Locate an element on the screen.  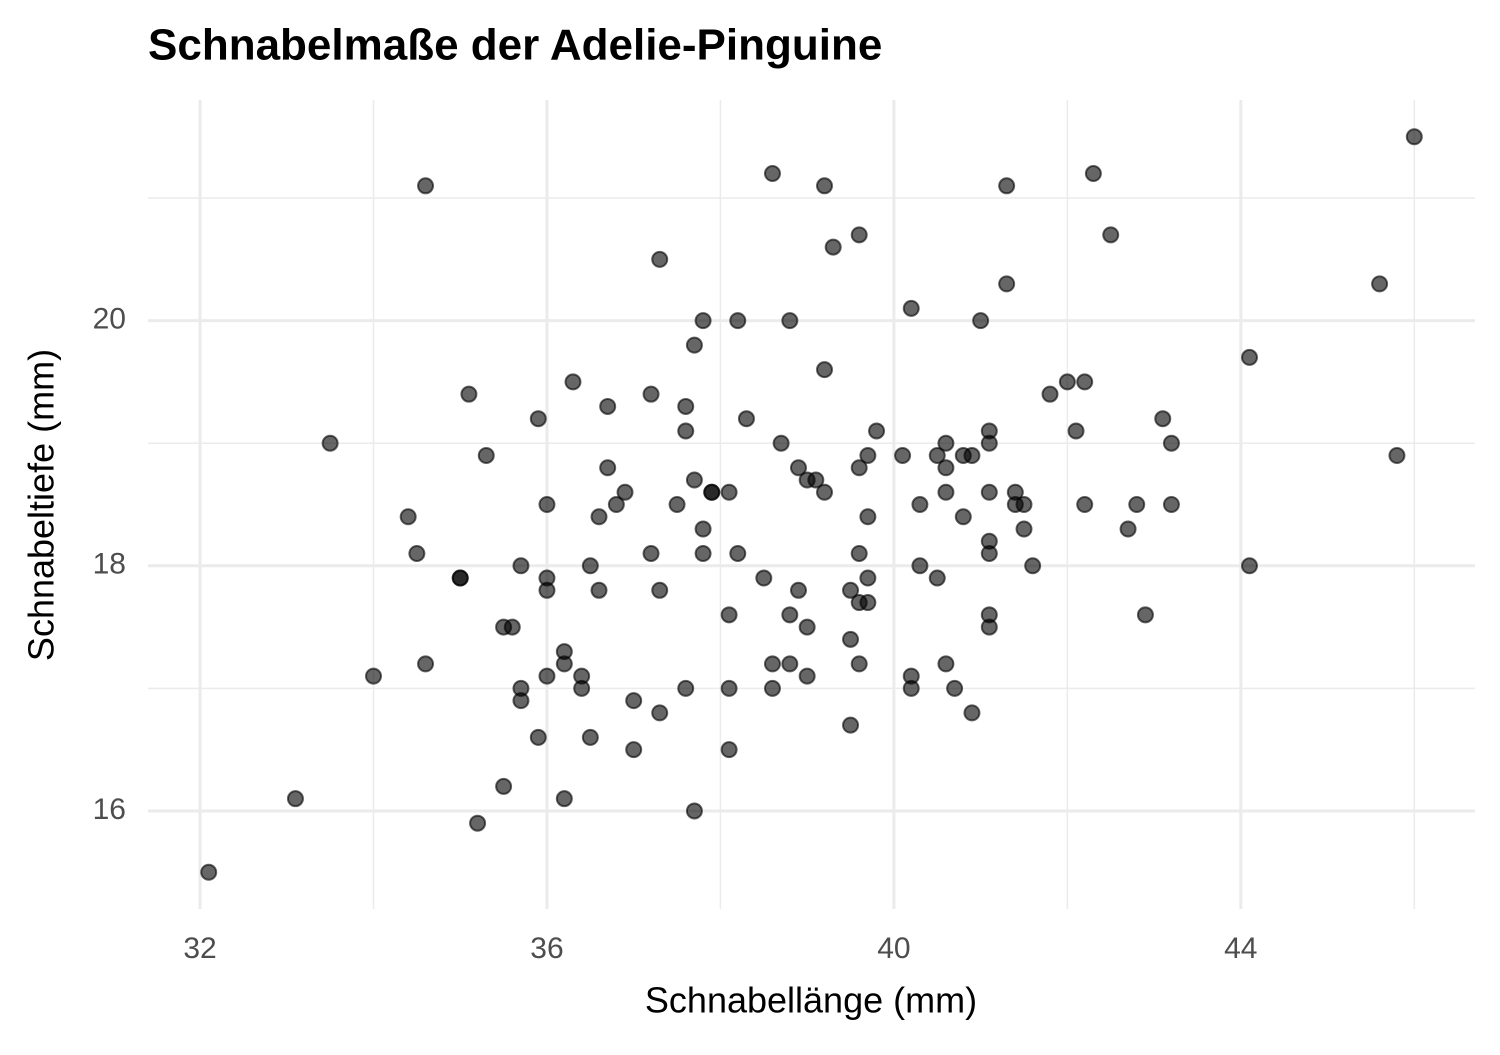
y-axis-title: Schnabeltiefe (mm) is located at coordinates (41, 505).